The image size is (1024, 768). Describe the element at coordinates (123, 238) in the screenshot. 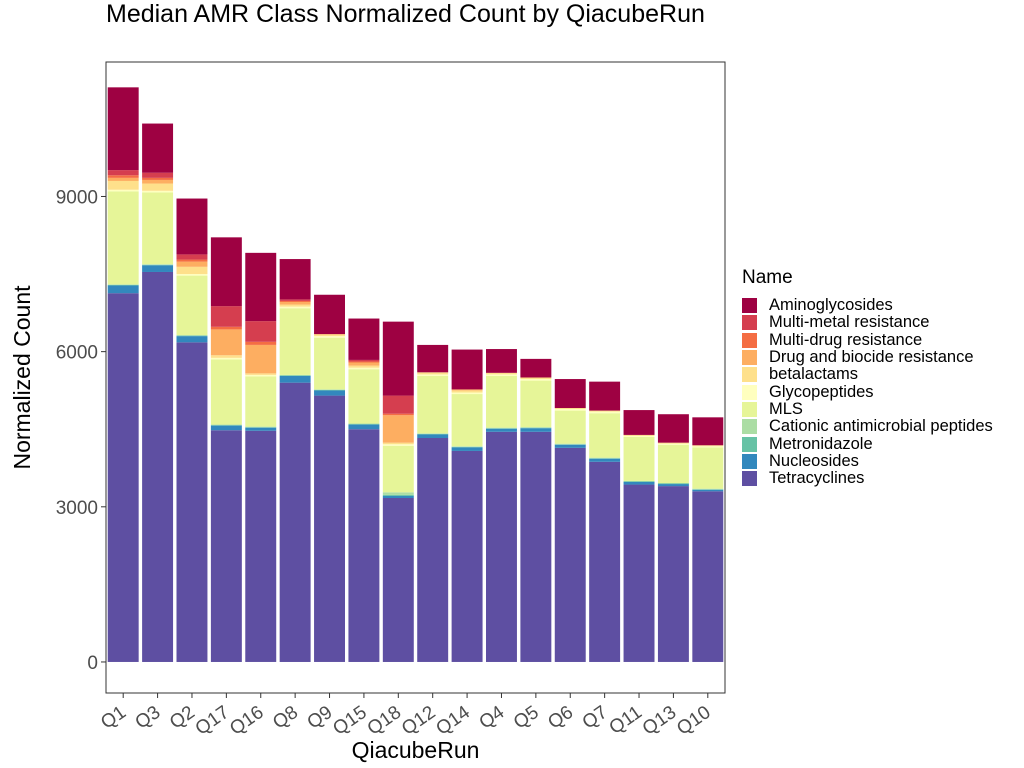

I see `bar-segment-Q1-mls` at that location.